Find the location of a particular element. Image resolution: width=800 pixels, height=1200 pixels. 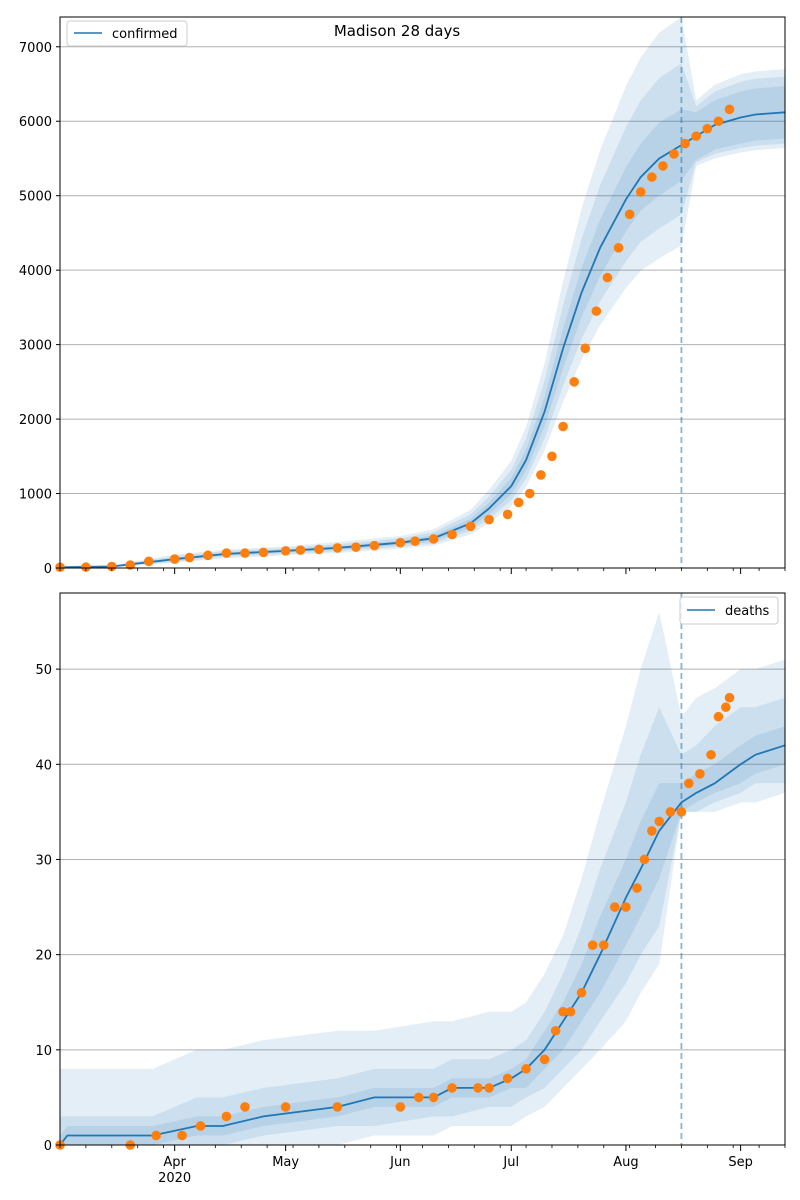

x-tick-label: Jul is located at coordinates (510, 1162).